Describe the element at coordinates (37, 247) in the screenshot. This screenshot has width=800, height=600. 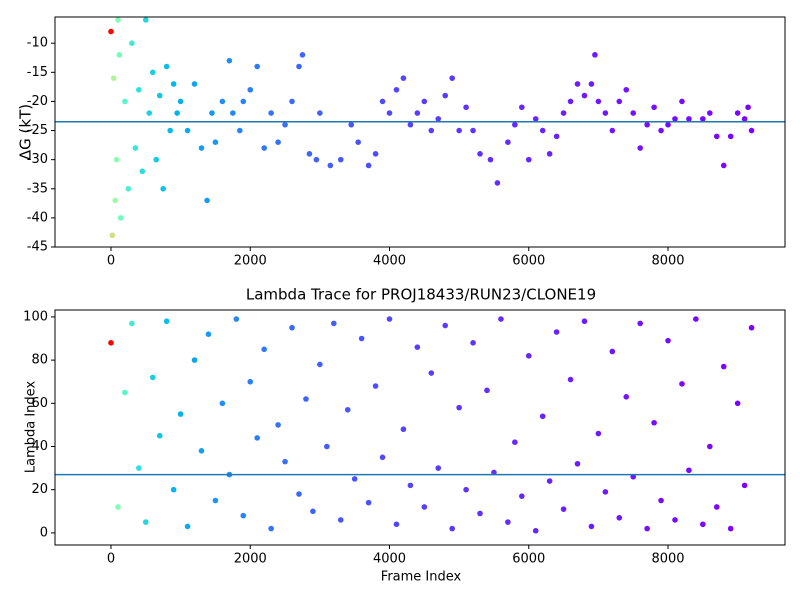
I see `y-tick-label: -45` at that location.